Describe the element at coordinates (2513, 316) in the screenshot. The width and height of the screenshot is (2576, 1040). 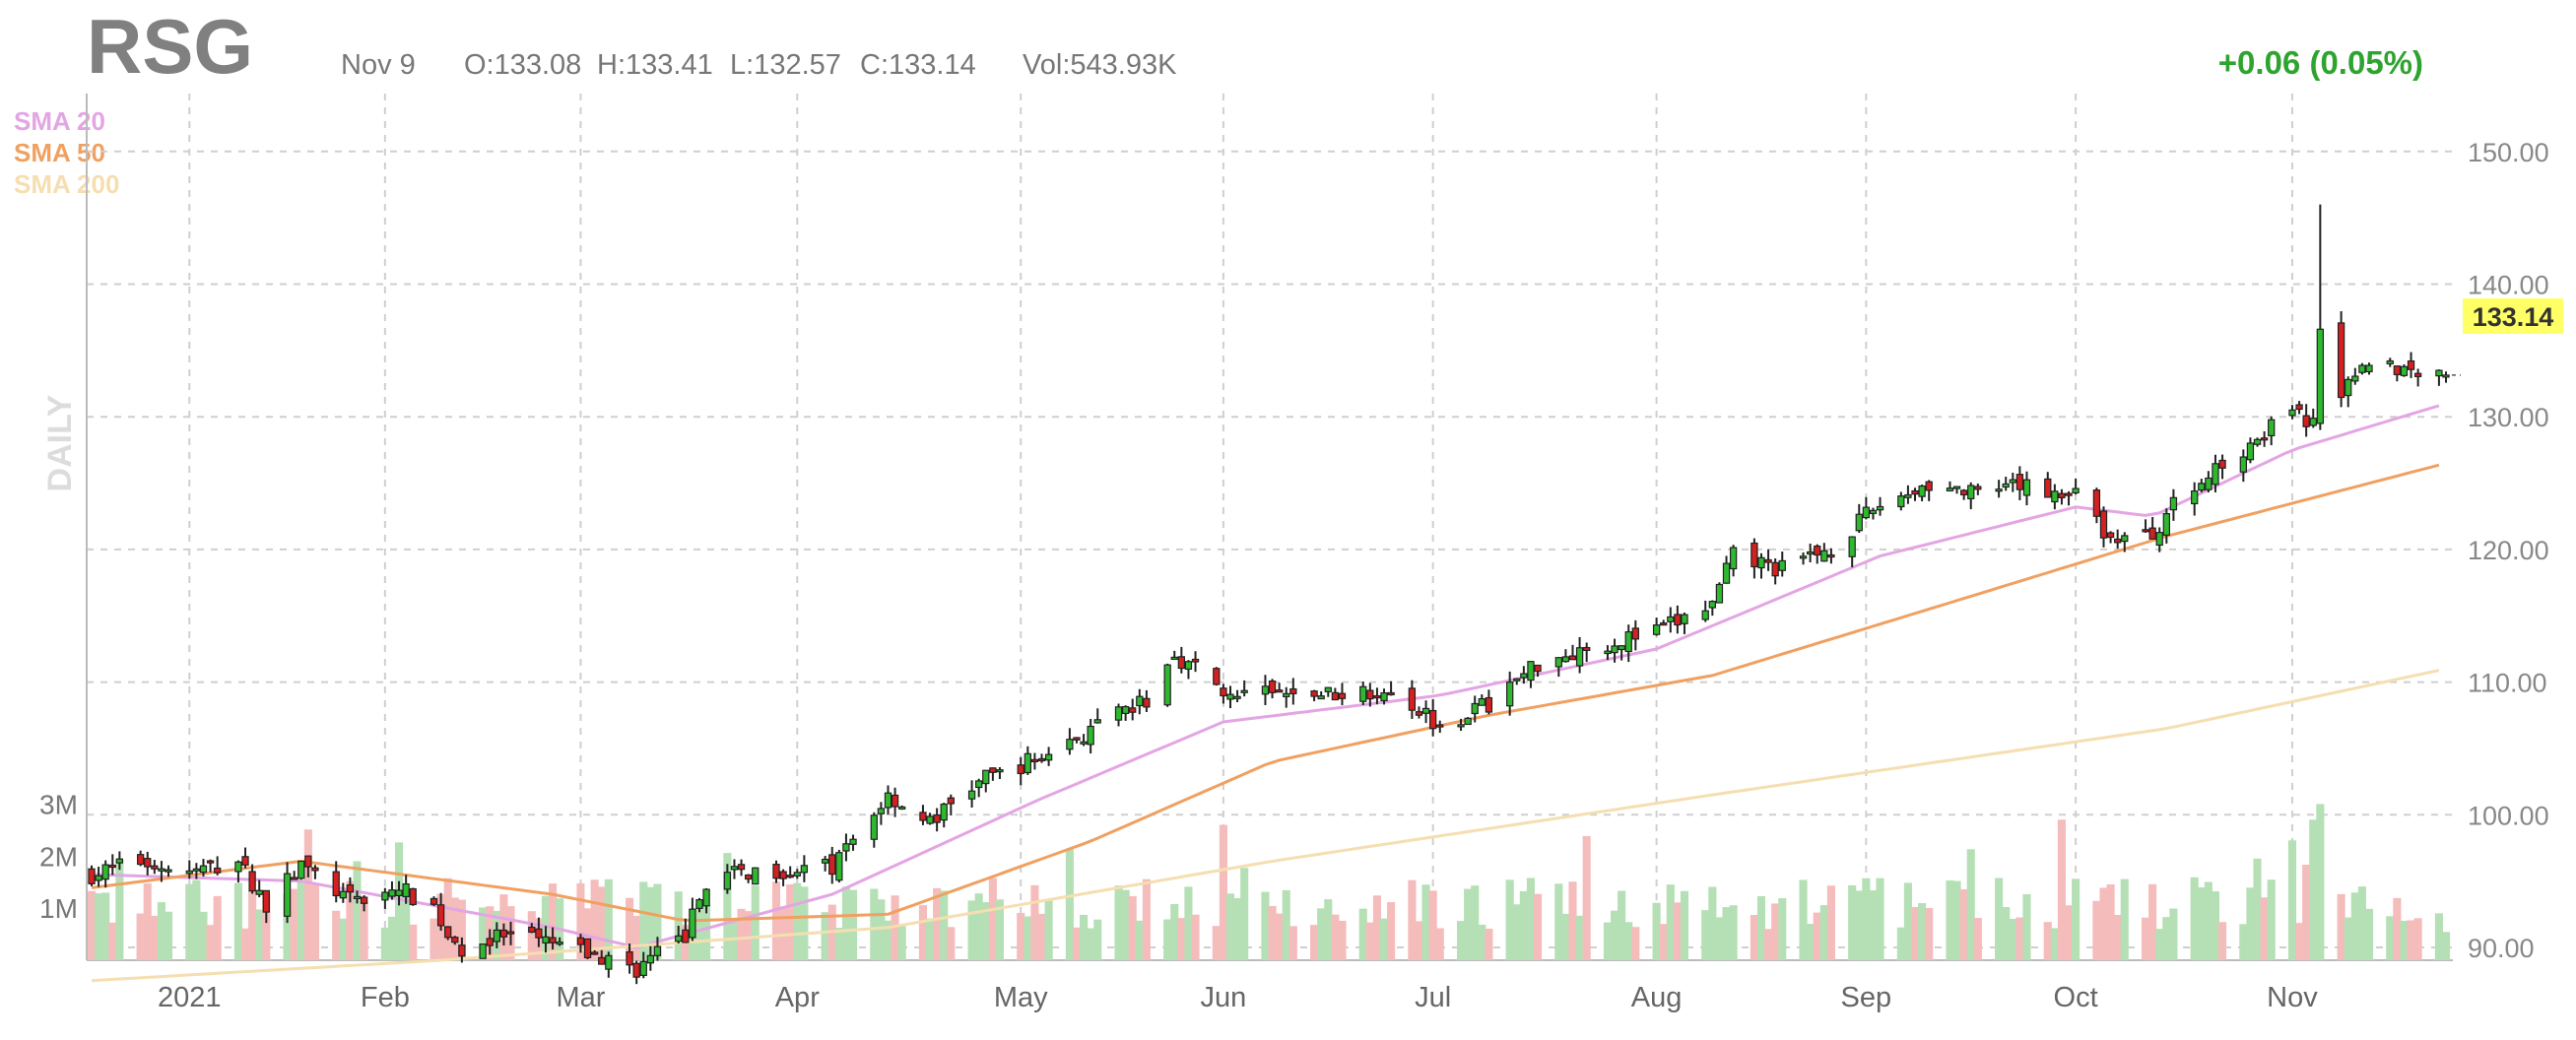
I see `last-price-highlight` at that location.